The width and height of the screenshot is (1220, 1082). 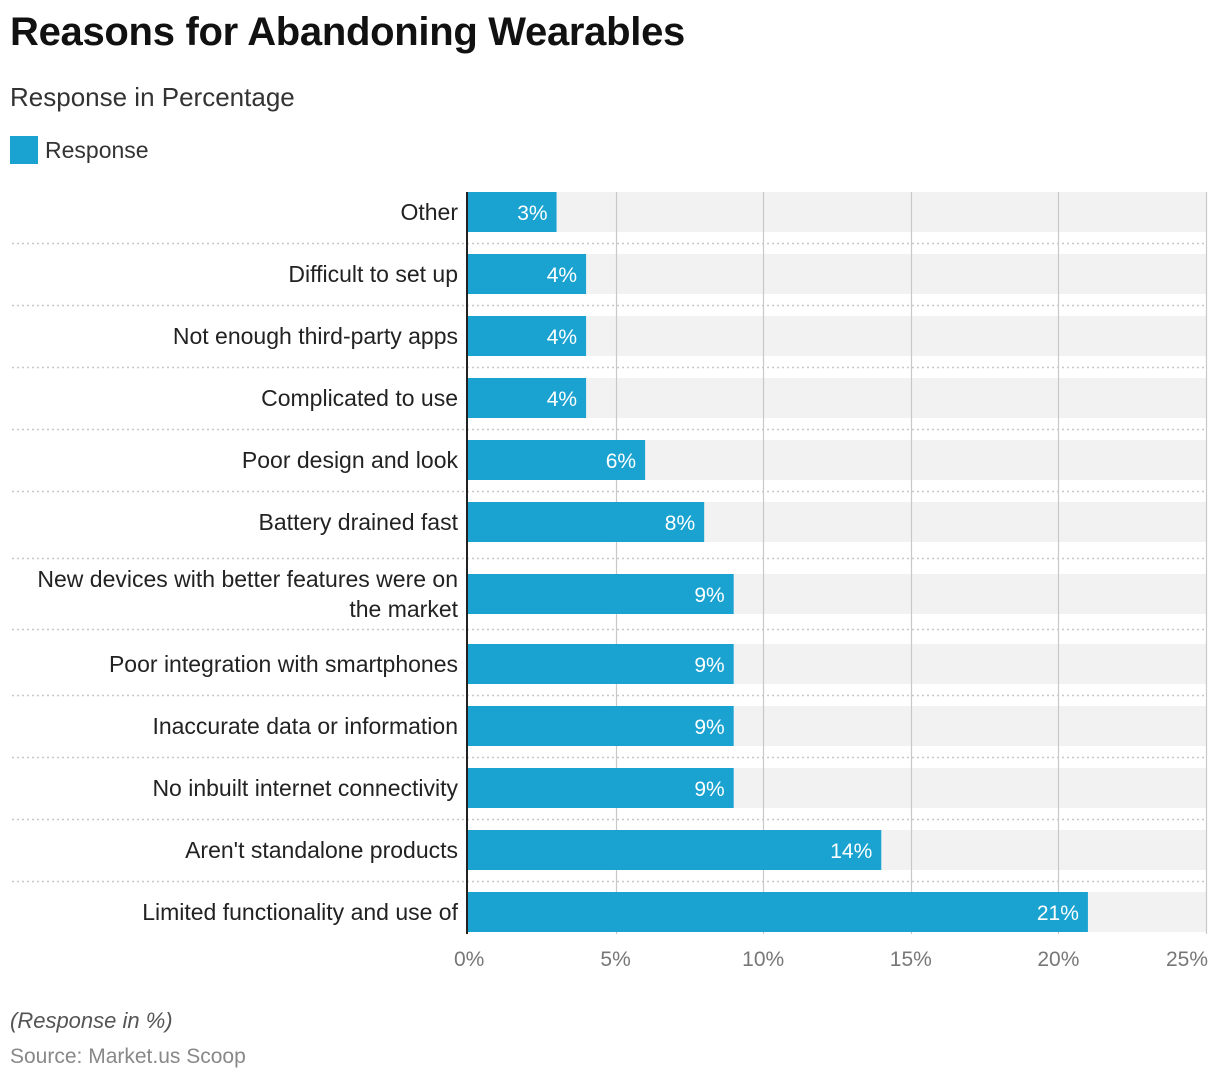 What do you see at coordinates (305, 726) in the screenshot?
I see `category-label: Inaccurate data or information` at bounding box center [305, 726].